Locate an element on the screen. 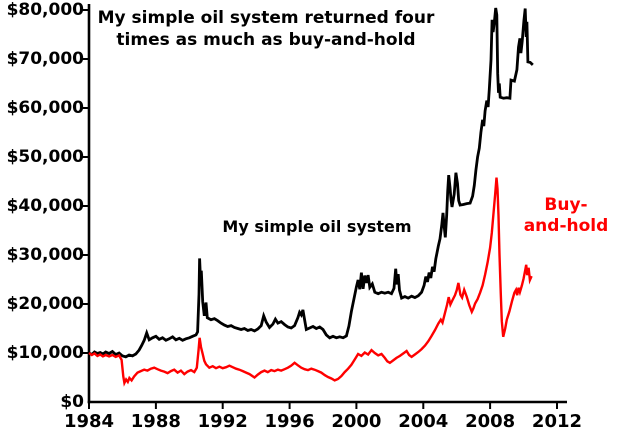 The image size is (620, 438). series-label-oil-system: My simple oil system is located at coordinates (317, 226).